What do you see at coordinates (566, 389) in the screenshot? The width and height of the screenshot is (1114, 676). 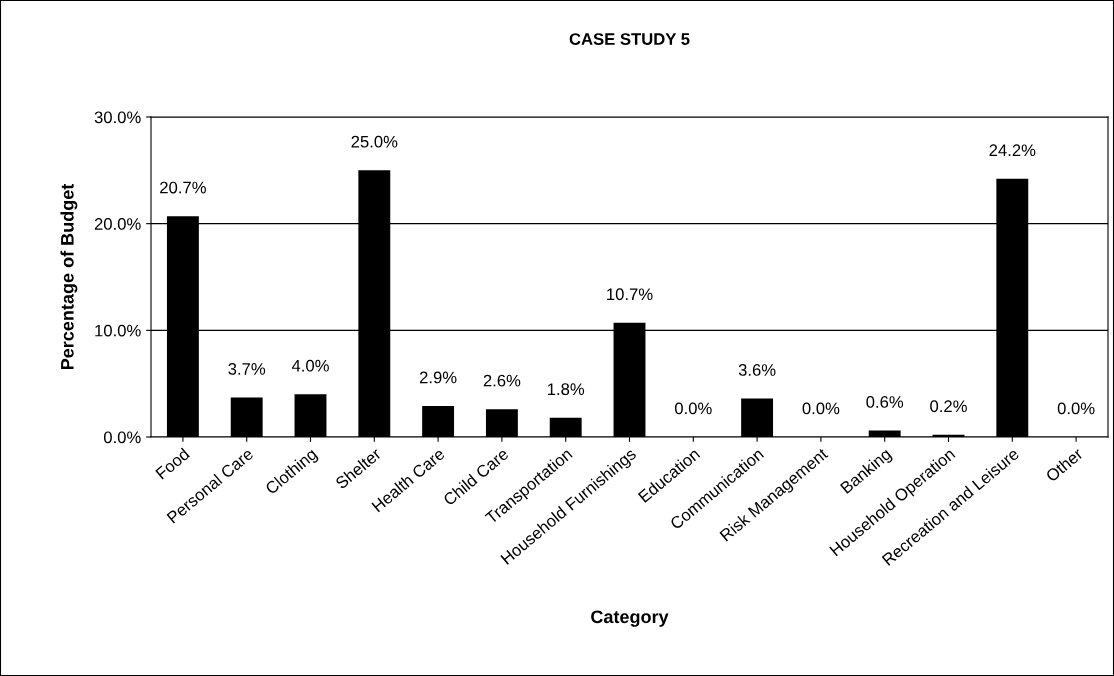 I see `data-label: 1.8%` at bounding box center [566, 389].